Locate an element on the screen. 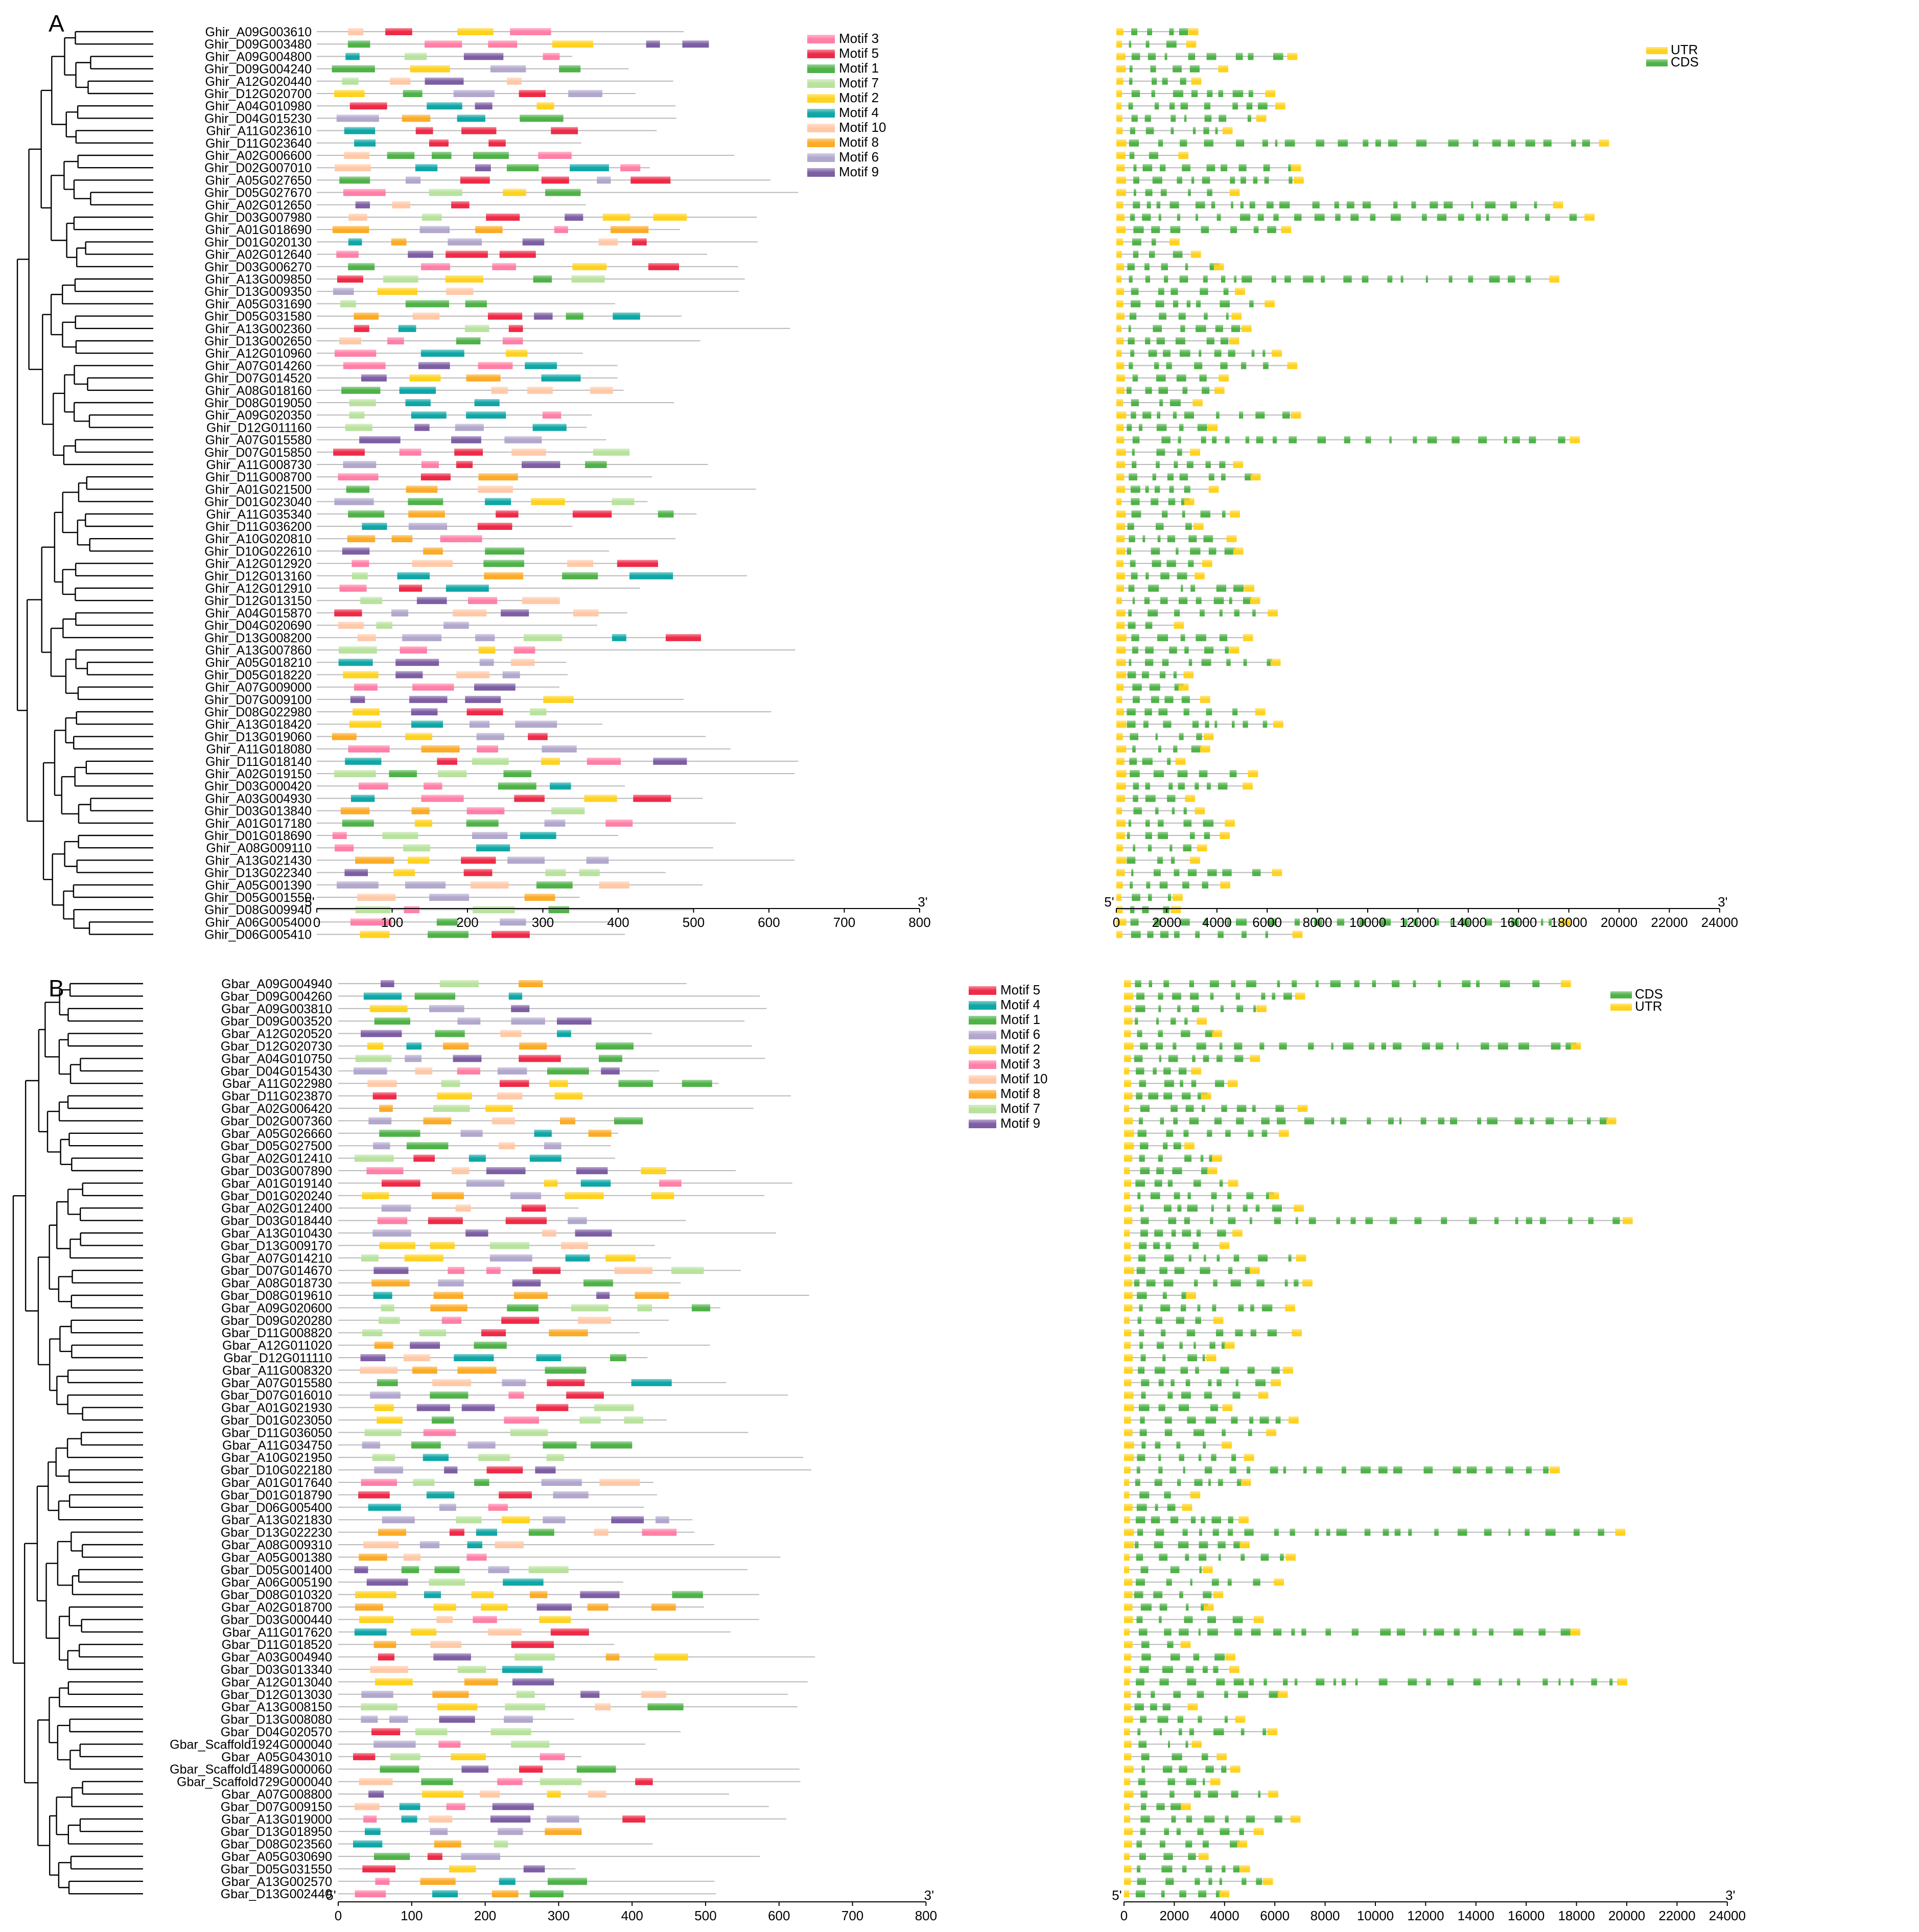 Image resolution: width=1919 pixels, height=1932 pixels. motif-legend-swatch is located at coordinates (821, 98).